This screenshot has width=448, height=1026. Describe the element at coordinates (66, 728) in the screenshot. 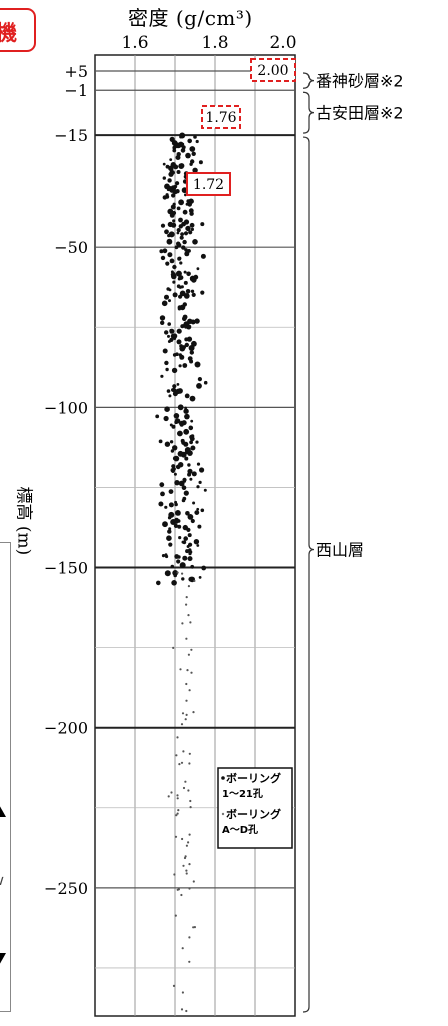

I see `y-tick-label: −200` at that location.